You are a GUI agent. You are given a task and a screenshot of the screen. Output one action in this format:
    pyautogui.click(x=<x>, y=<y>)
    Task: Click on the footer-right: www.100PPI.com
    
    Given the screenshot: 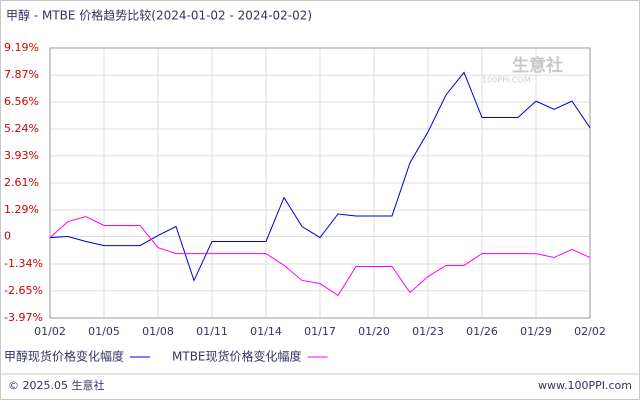 What is the action you would take?
    pyautogui.click(x=585, y=385)
    